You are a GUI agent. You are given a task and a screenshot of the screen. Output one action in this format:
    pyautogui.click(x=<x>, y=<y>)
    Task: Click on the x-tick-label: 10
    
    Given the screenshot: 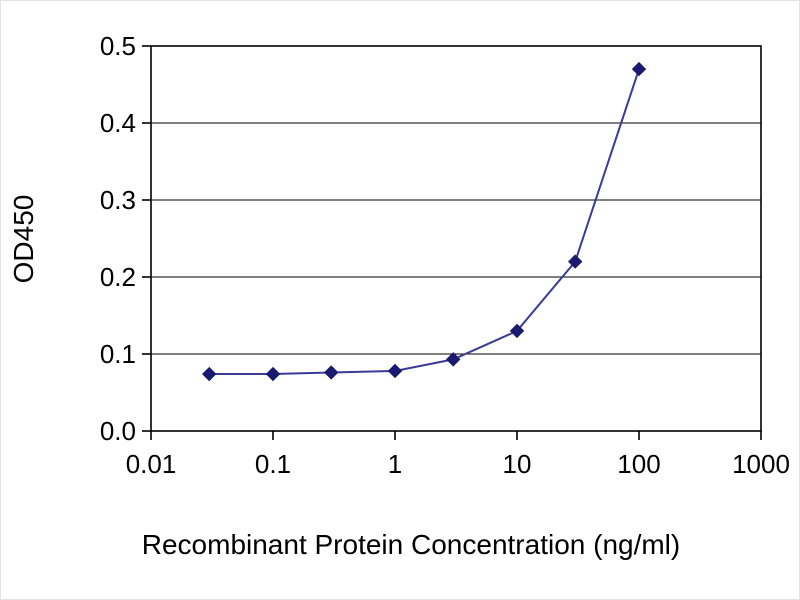 What is the action you would take?
    pyautogui.click(x=517, y=464)
    